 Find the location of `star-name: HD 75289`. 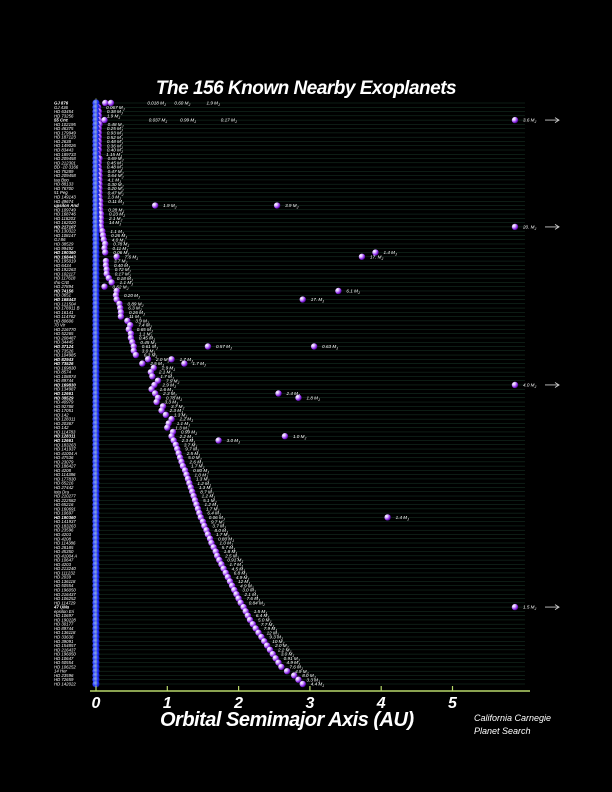

star-name: HD 75289 is located at coordinates (64, 171).